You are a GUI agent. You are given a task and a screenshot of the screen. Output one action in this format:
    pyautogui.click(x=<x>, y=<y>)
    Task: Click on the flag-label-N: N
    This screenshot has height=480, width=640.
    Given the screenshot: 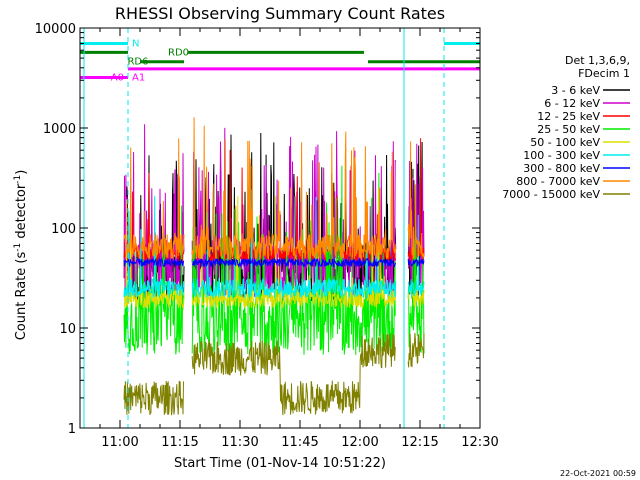 What is the action you would take?
    pyautogui.click(x=135, y=43)
    